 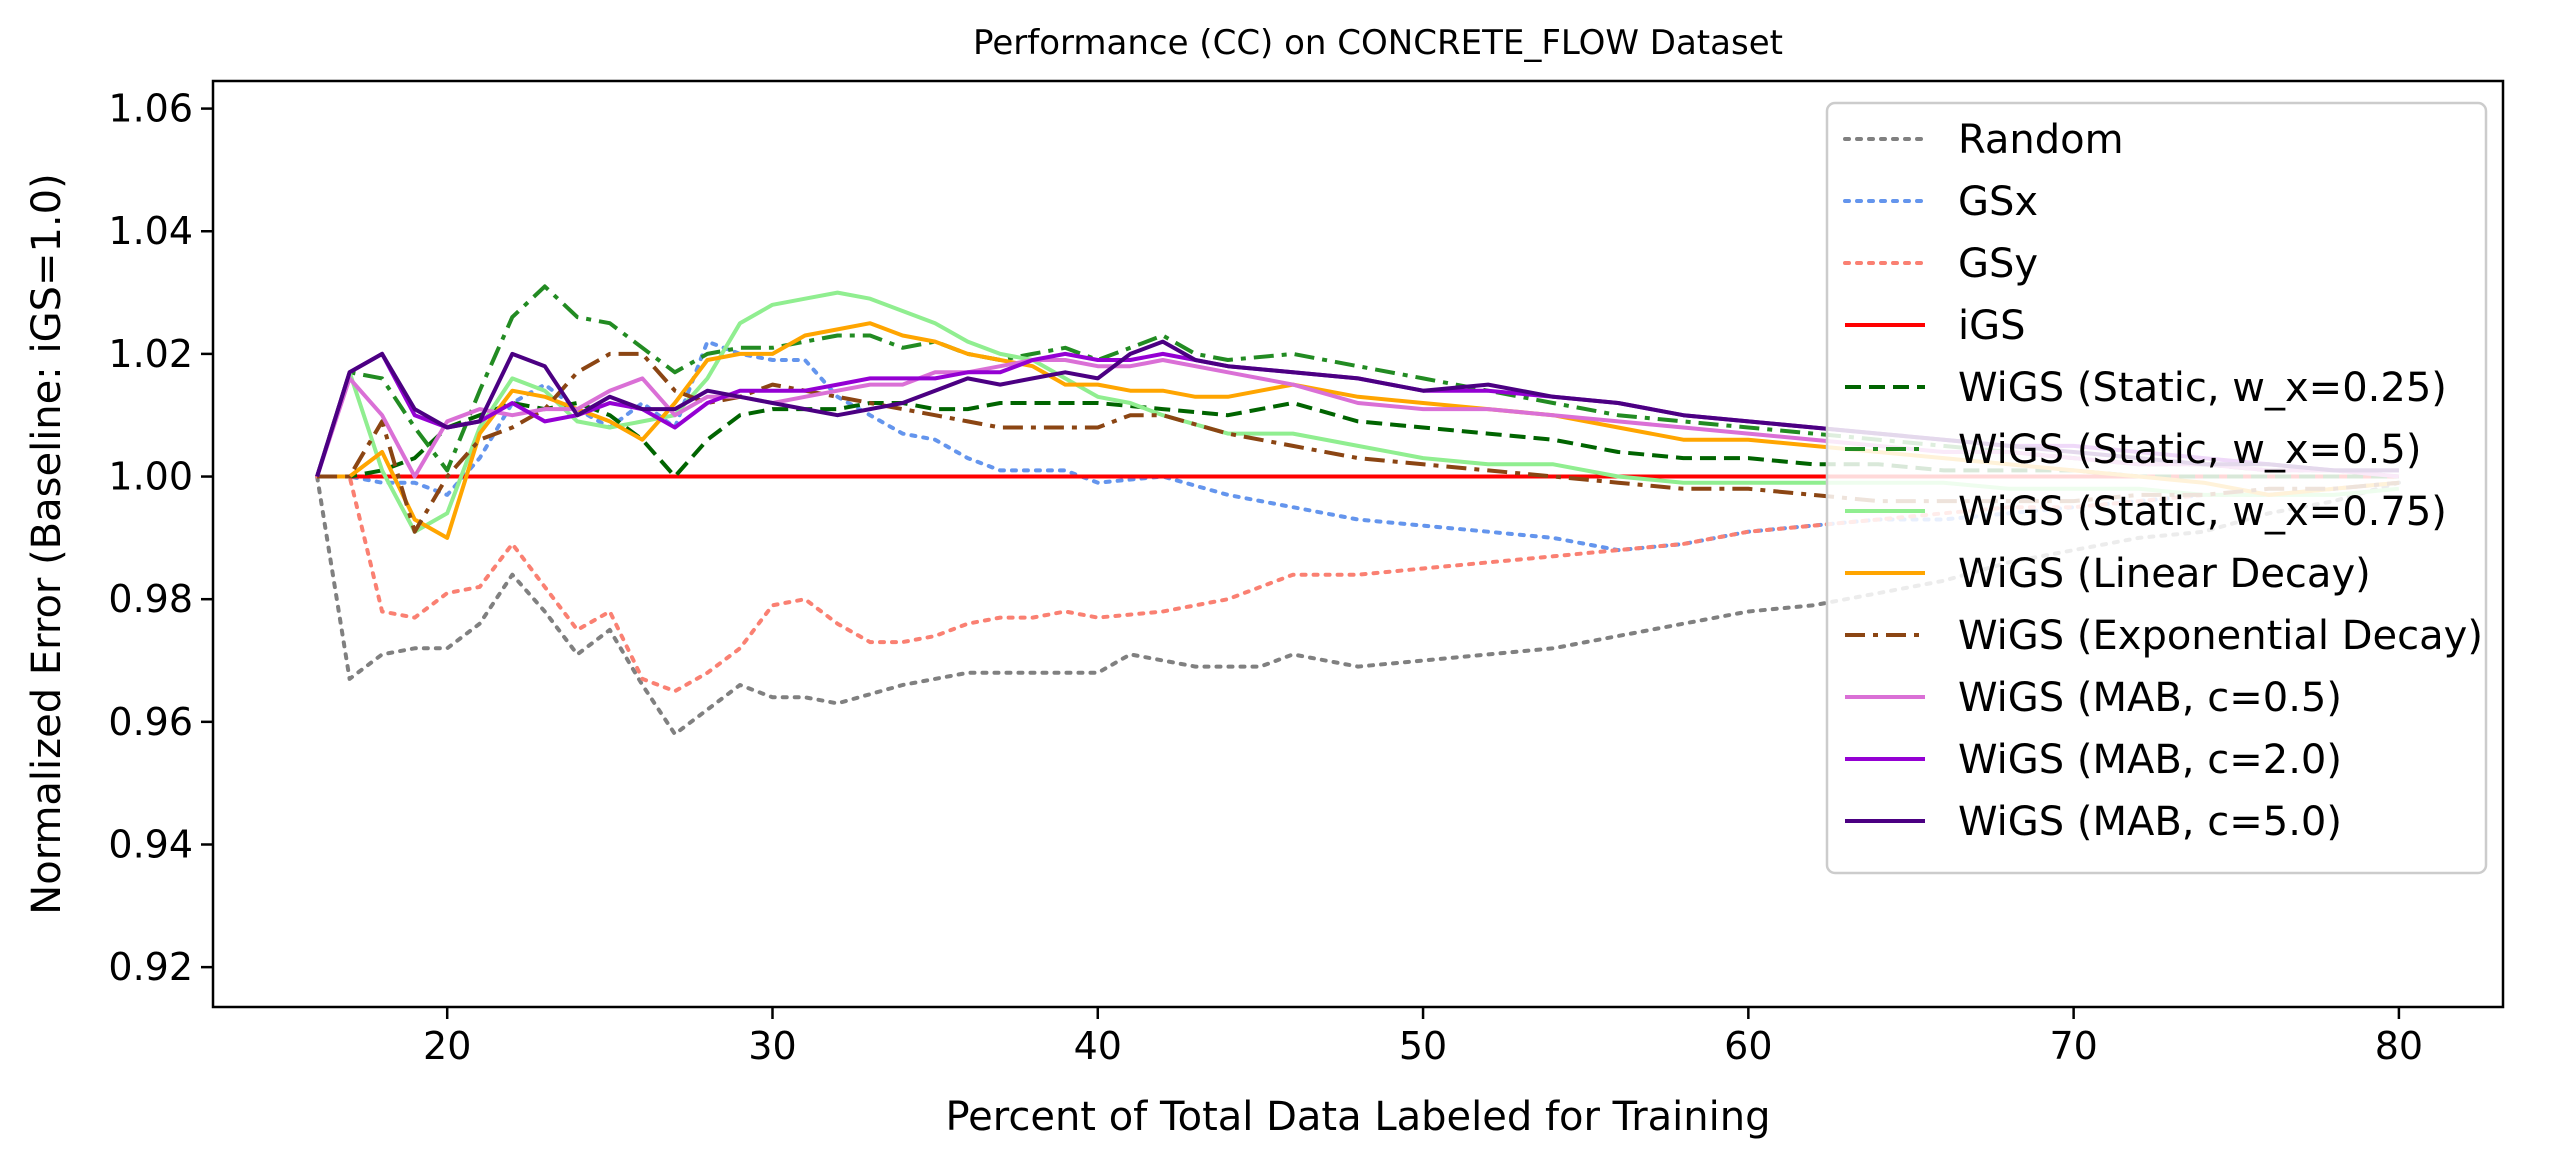 I want to click on legend-label-wigs-mab-c-5-0: WiGS (MAB, c=5.0), so click(x=2150, y=822).